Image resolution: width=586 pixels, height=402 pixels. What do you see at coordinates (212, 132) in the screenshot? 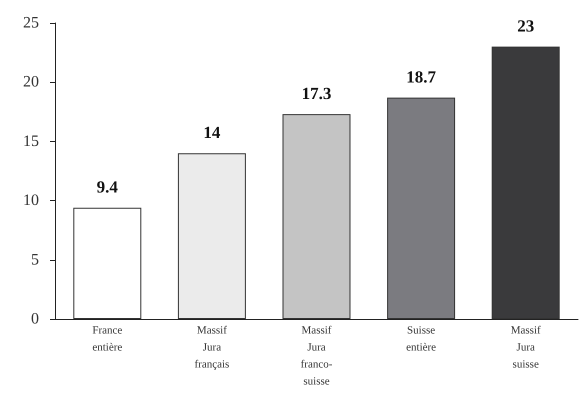
I see `data-label: 14` at bounding box center [212, 132].